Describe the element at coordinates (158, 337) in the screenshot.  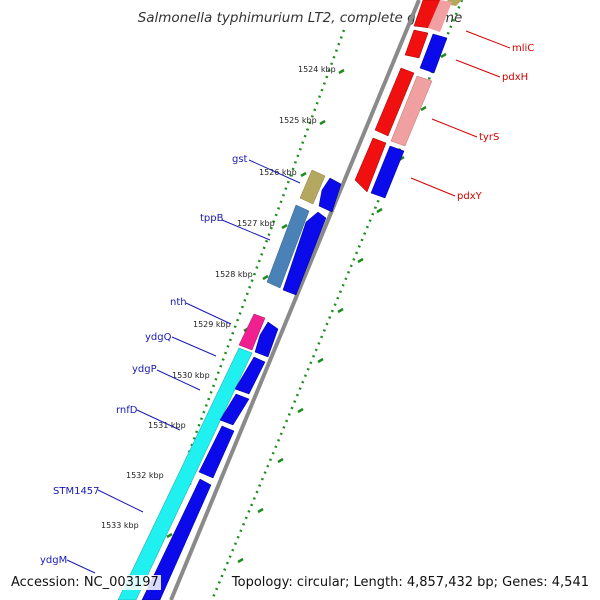
I see `gene-label: ydgQ` at that location.